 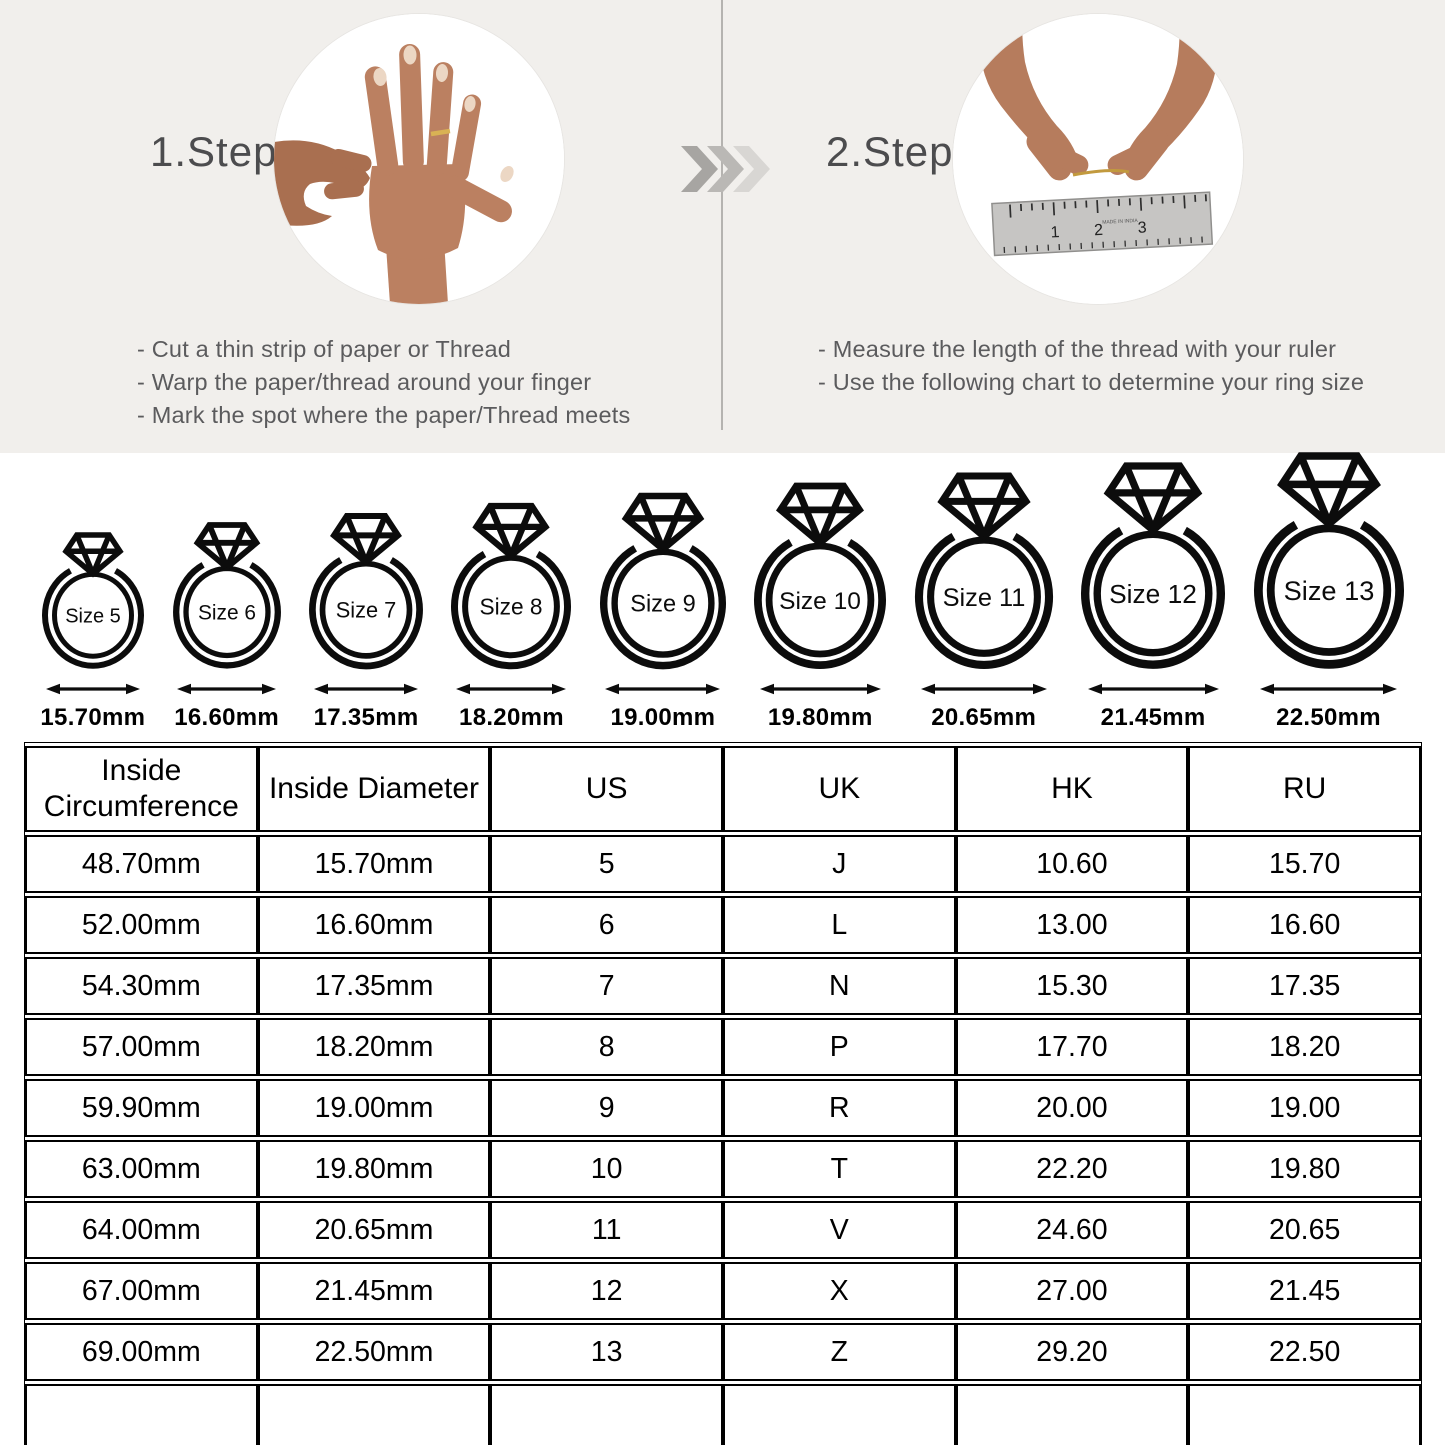 I want to click on table-cell: 16.60mm, so click(x=374, y=925).